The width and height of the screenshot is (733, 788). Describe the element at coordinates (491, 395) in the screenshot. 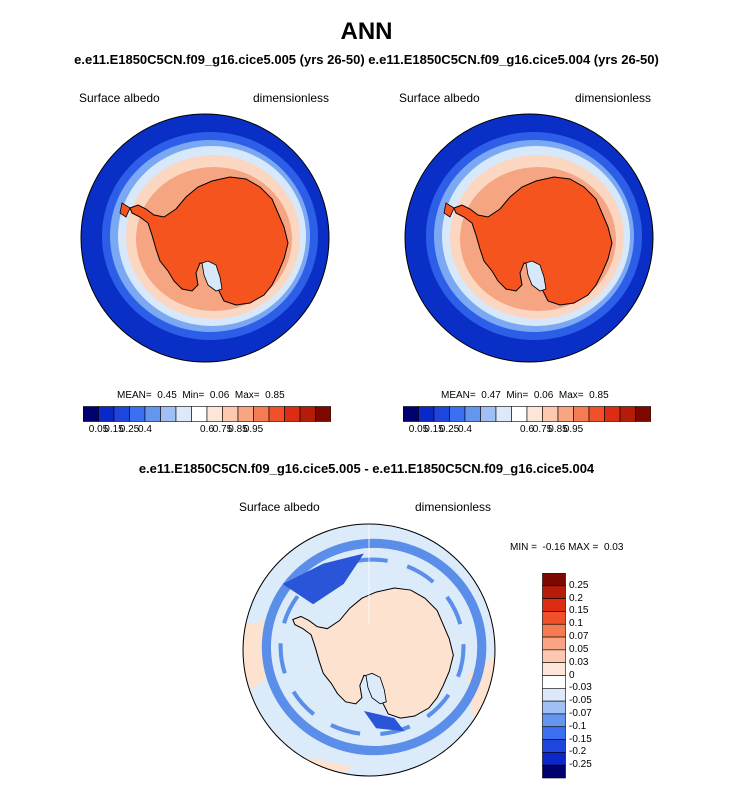

I see `panel2-mean-value: 0.47` at that location.